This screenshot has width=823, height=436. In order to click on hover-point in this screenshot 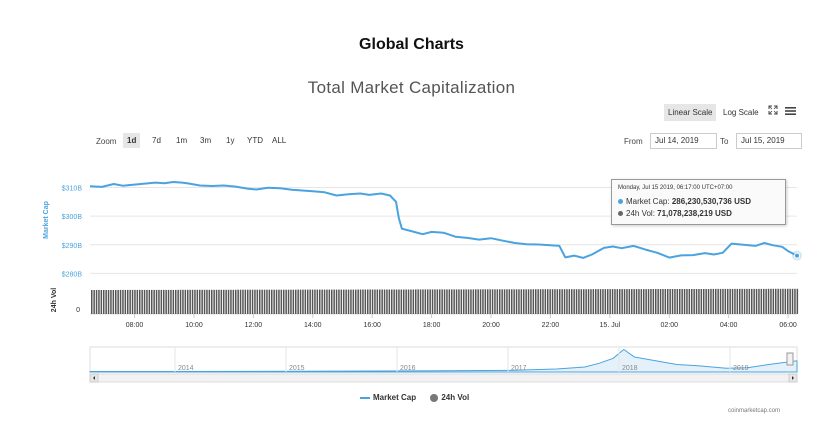, I will do `click(797, 255)`.